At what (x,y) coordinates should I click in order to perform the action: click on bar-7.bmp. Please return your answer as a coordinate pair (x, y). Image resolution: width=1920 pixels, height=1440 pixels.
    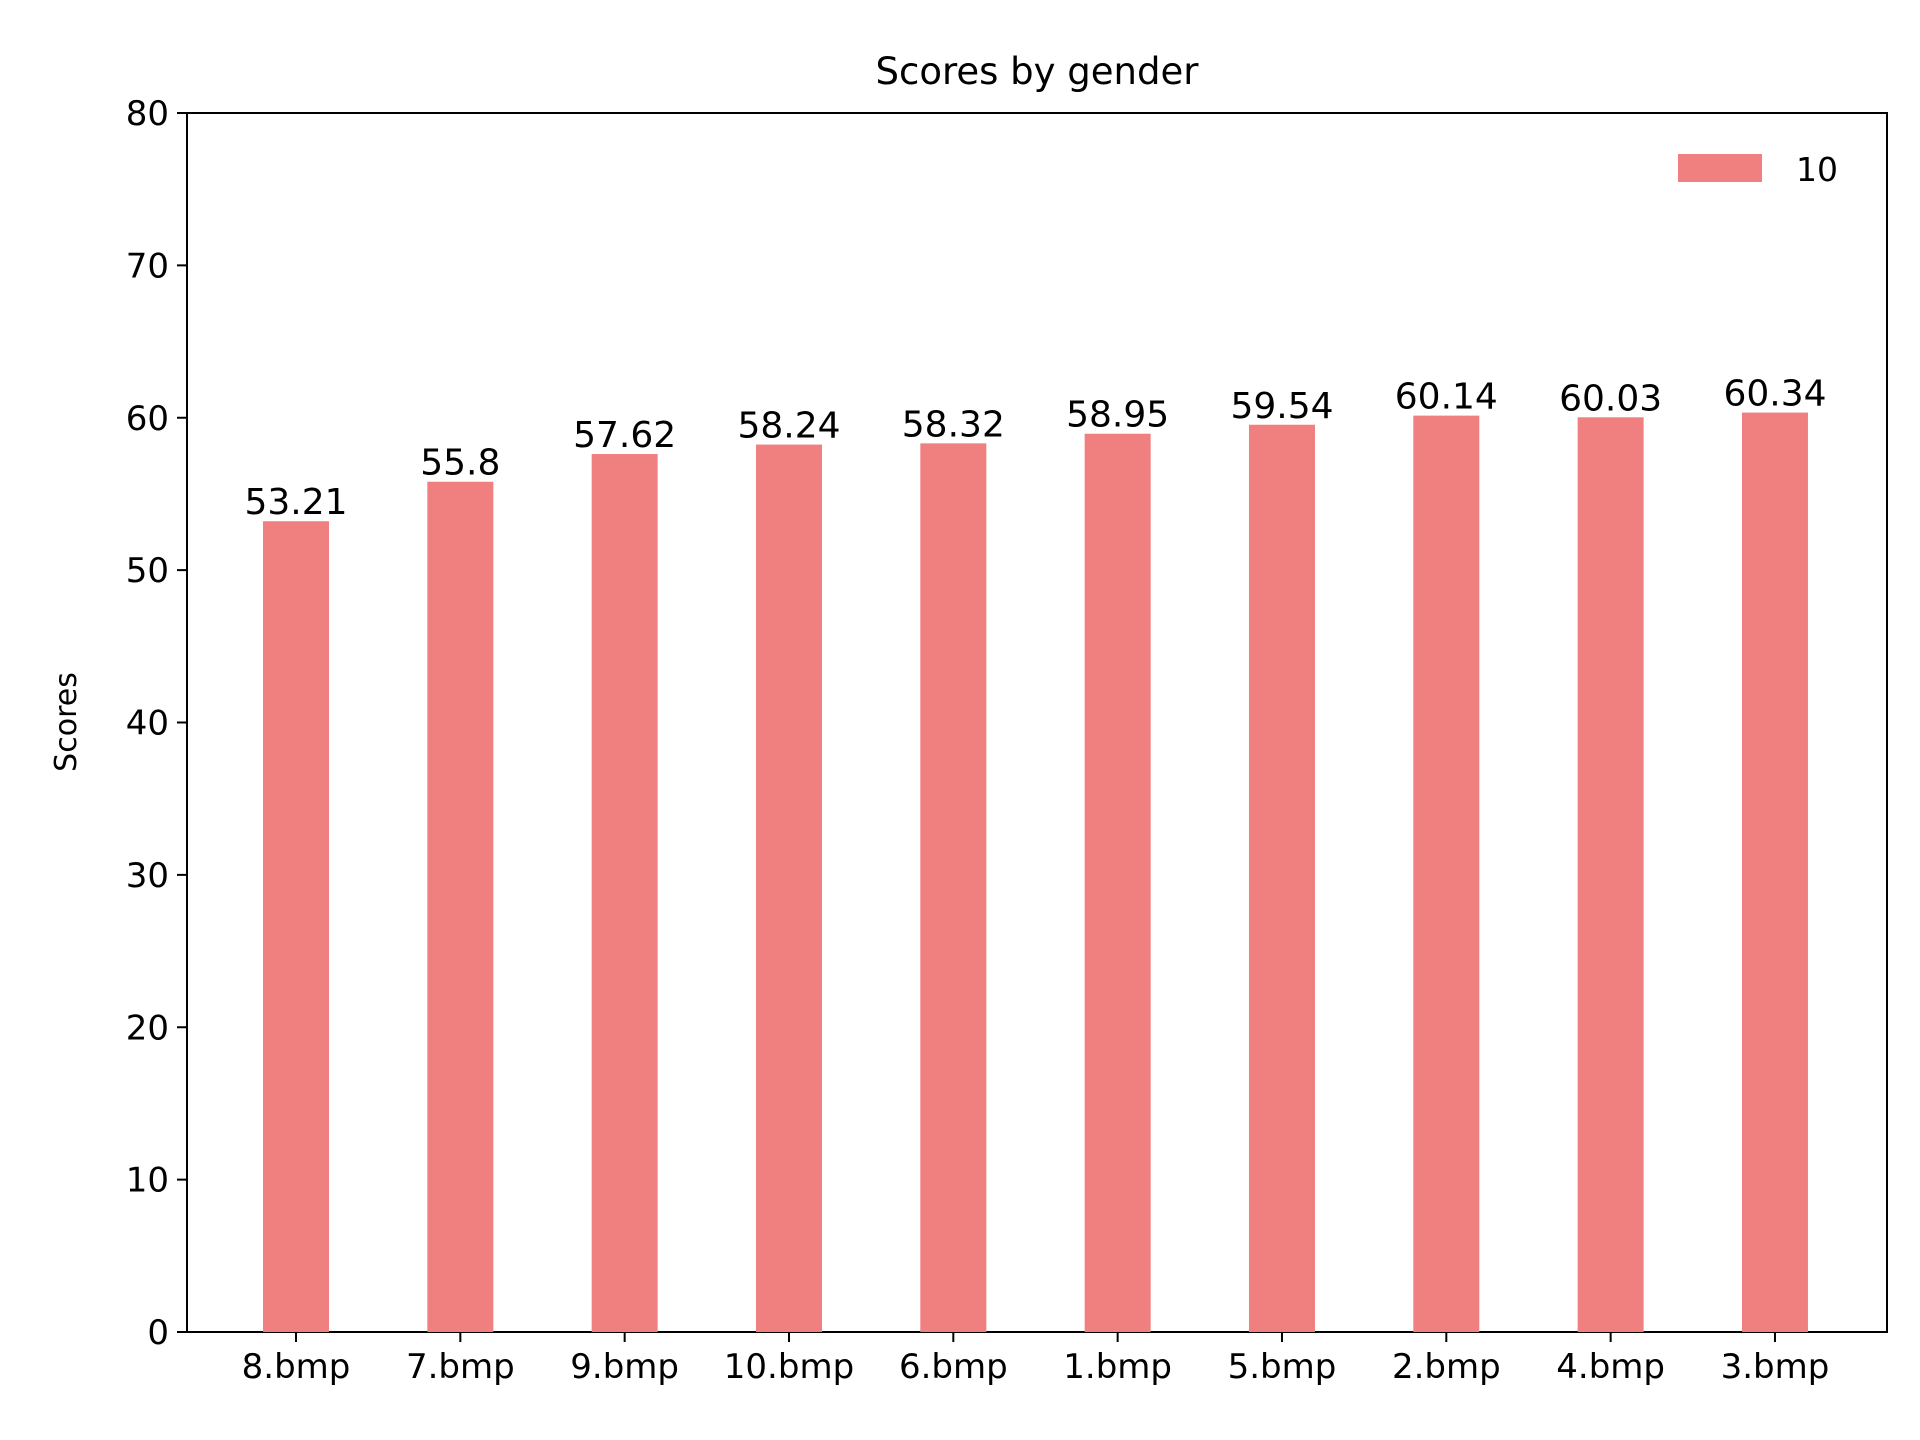
    Looking at the image, I should click on (460, 906).